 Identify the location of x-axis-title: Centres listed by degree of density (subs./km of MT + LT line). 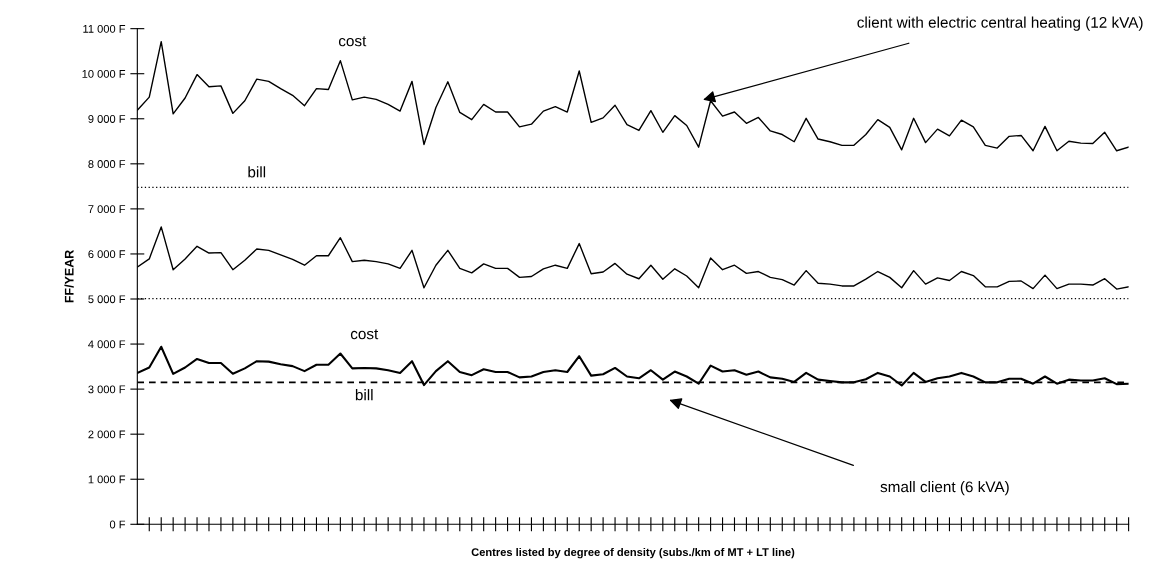
(633, 553).